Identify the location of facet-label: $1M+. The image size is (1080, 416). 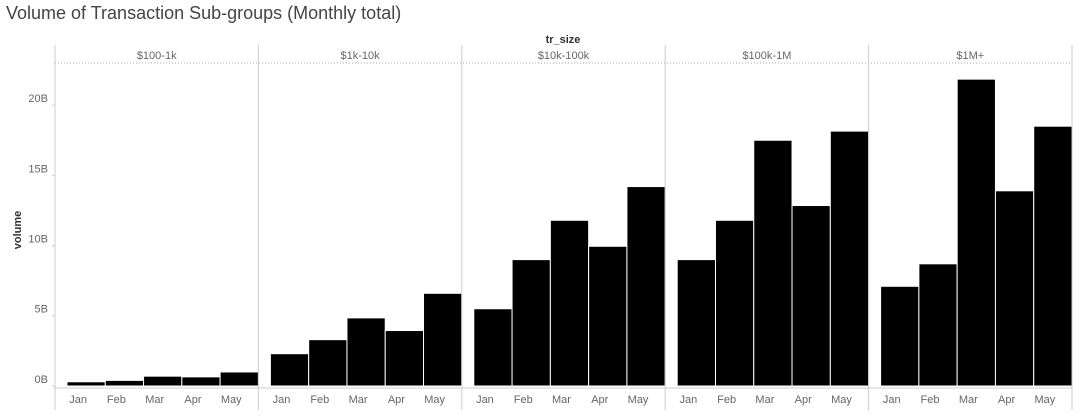
(970, 56).